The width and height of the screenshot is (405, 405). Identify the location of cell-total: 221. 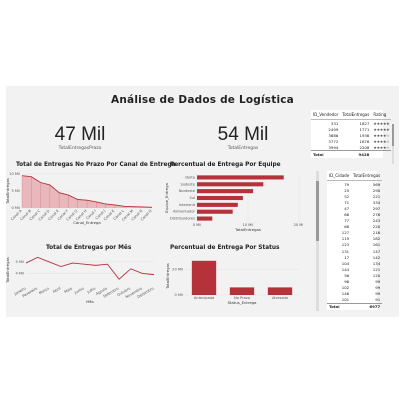
(376, 196).